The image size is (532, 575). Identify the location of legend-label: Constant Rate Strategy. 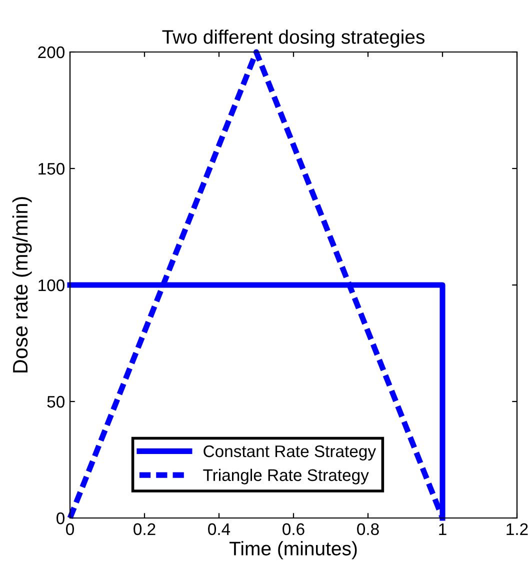
(290, 452).